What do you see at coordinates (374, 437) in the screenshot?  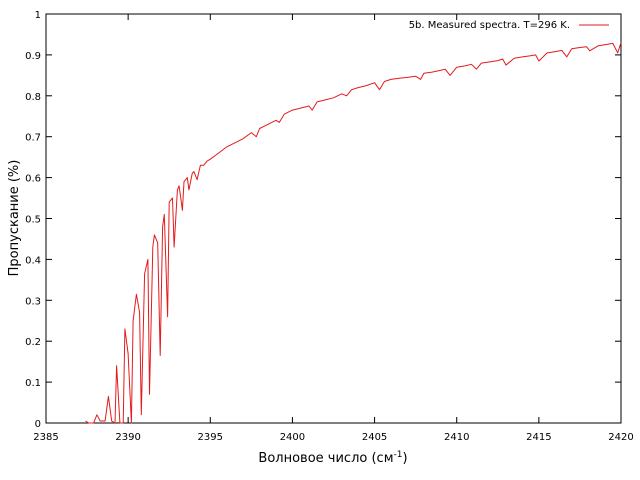 I see `x-tick-label: 2405` at bounding box center [374, 437].